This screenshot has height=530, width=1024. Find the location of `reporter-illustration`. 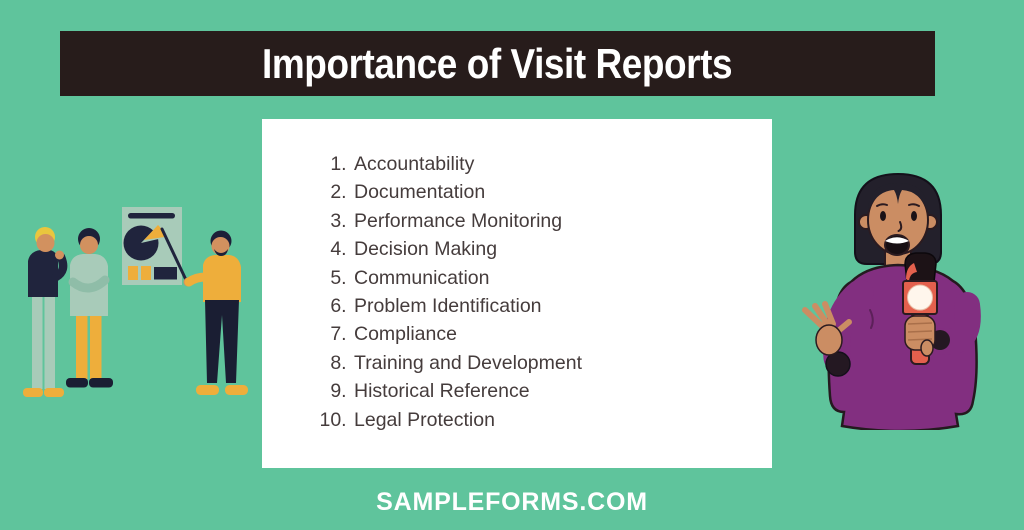

reporter-illustration is located at coordinates (891, 301).